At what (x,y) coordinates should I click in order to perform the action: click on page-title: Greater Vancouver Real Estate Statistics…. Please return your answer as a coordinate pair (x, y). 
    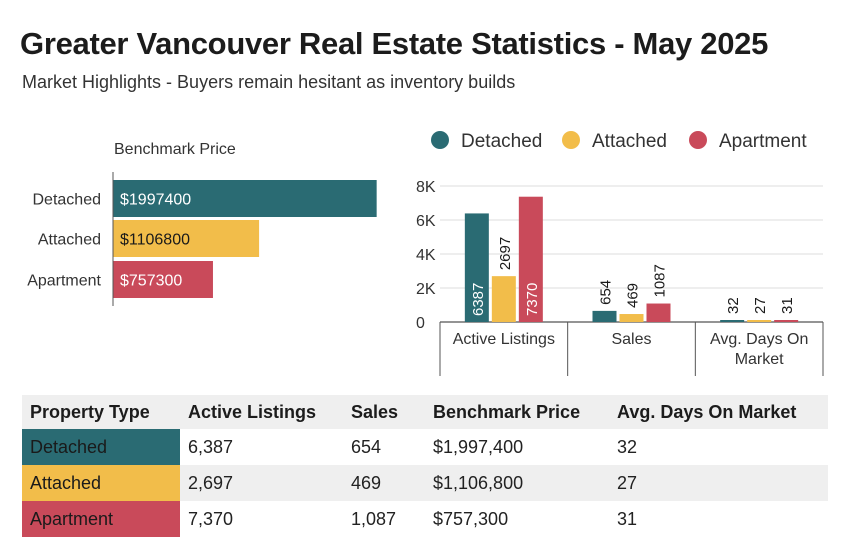
    Looking at the image, I should click on (394, 43).